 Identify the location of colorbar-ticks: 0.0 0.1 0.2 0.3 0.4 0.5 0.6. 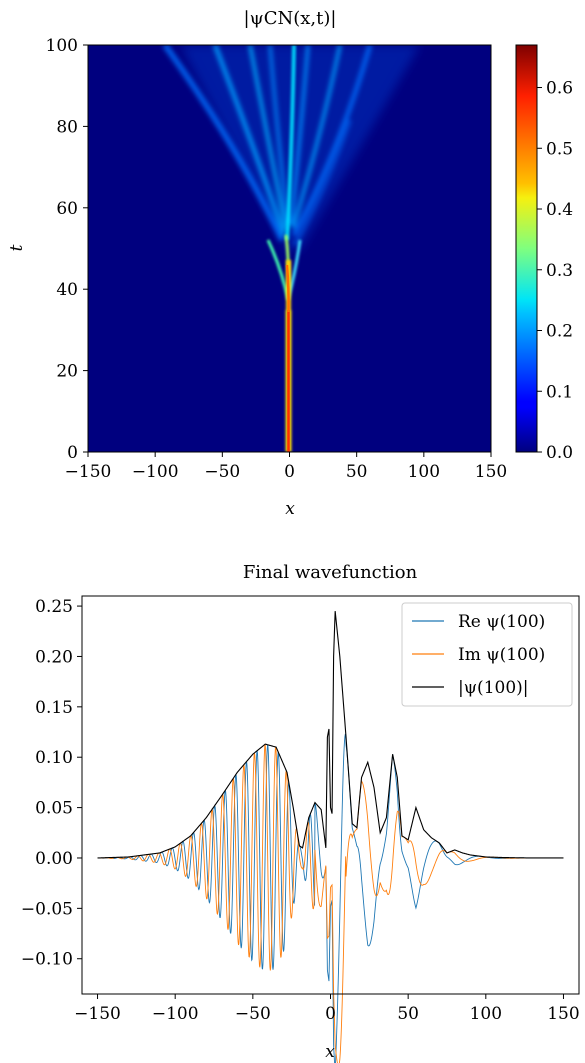
(555, 271).